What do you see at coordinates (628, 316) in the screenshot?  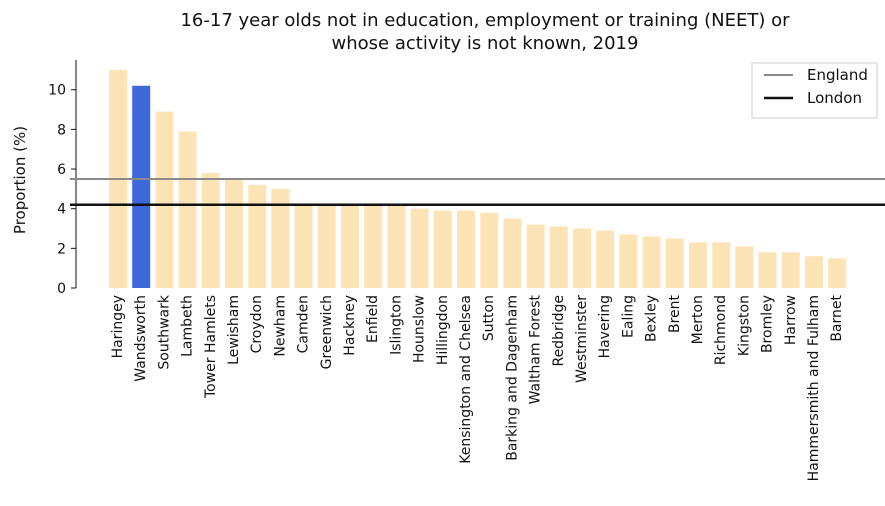 I see `x-axis-category-label: Ealing` at bounding box center [628, 316].